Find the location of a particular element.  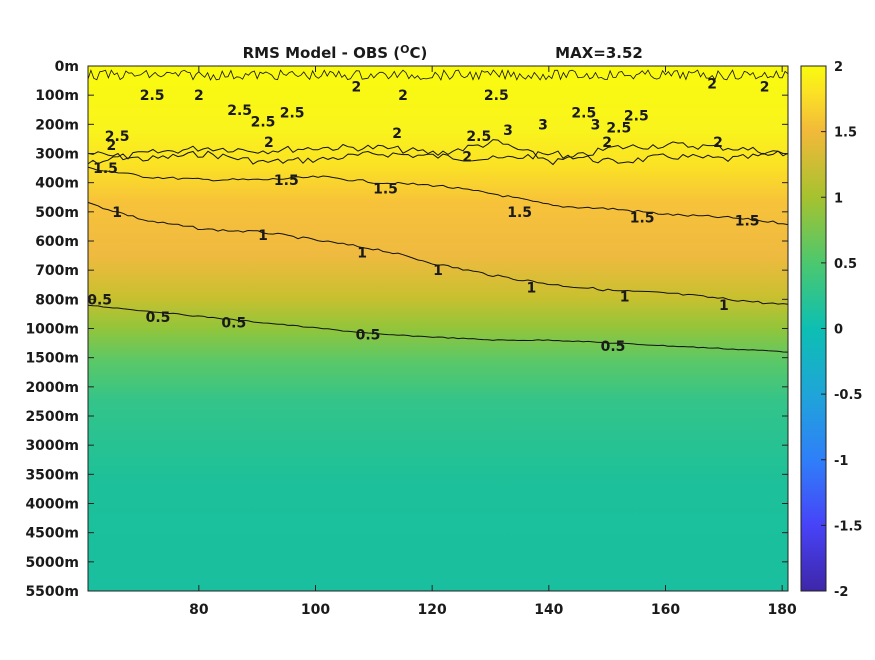

y-tick-label: 2000m is located at coordinates (52, 388).